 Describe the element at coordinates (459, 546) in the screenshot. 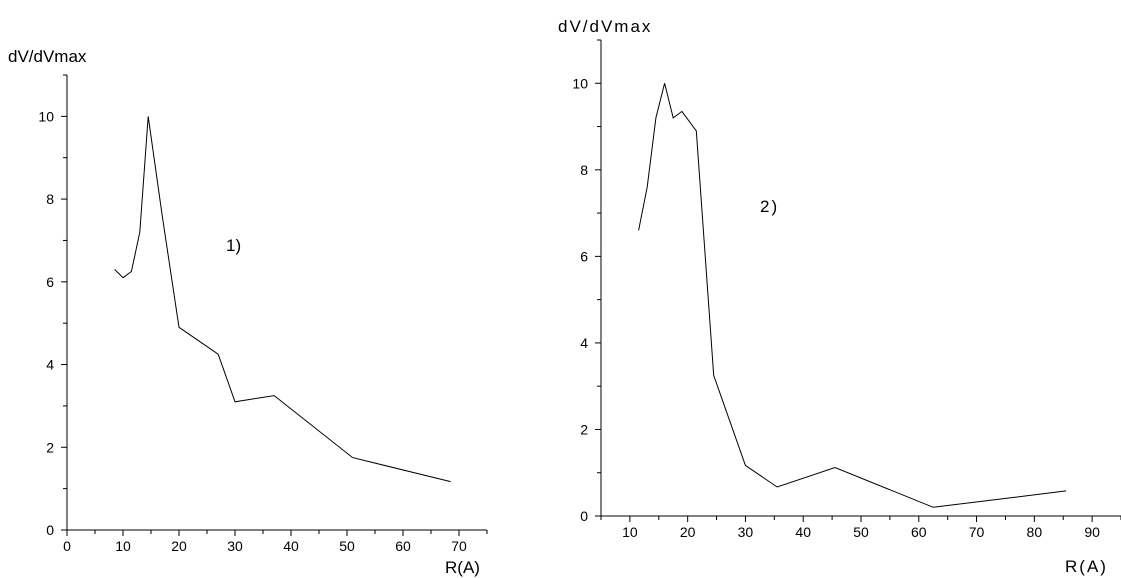

I see `chart-1-x-tick-label: 70` at that location.